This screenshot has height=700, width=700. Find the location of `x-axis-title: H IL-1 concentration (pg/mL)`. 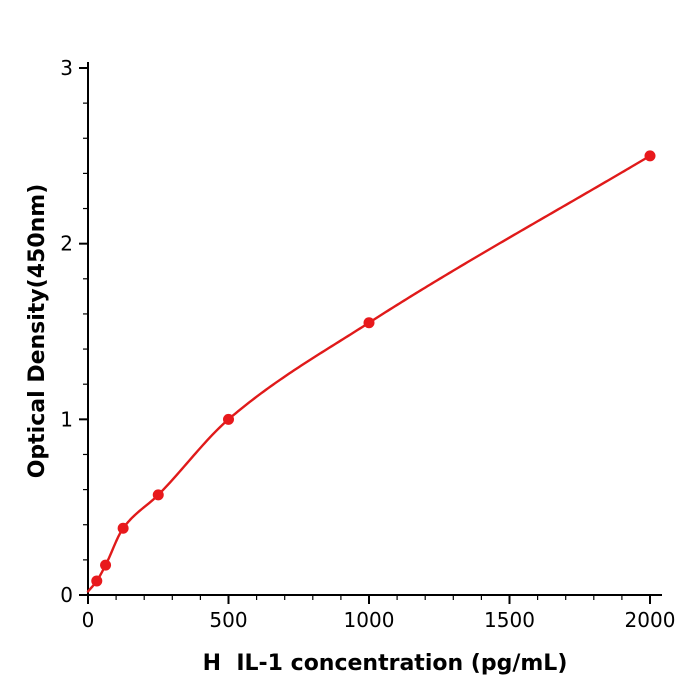

x-axis-title: H IL-1 concentration (pg/mL) is located at coordinates (385, 663).